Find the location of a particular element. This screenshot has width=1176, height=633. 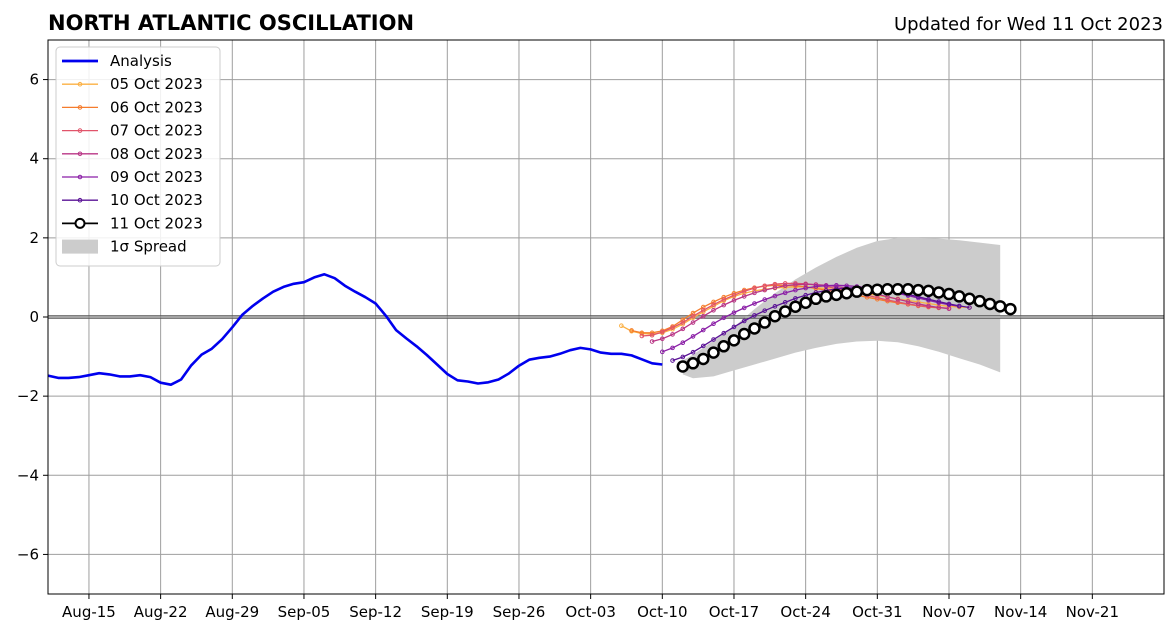

forecast-series is located at coordinates (818, 327).